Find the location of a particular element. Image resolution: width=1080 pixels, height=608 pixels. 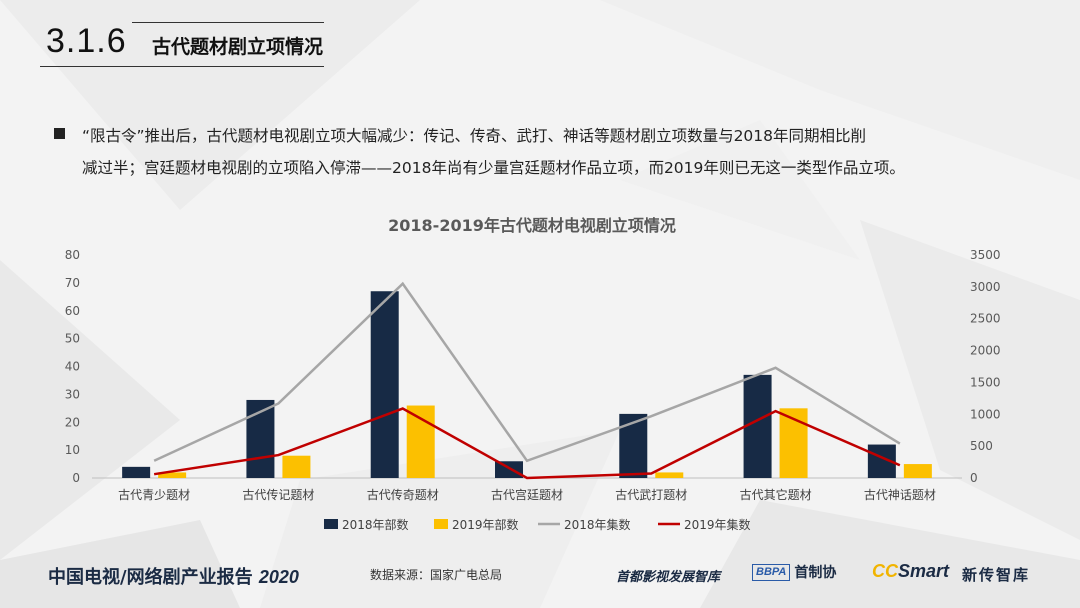

bbpa-text: 首制协 is located at coordinates (815, 573).